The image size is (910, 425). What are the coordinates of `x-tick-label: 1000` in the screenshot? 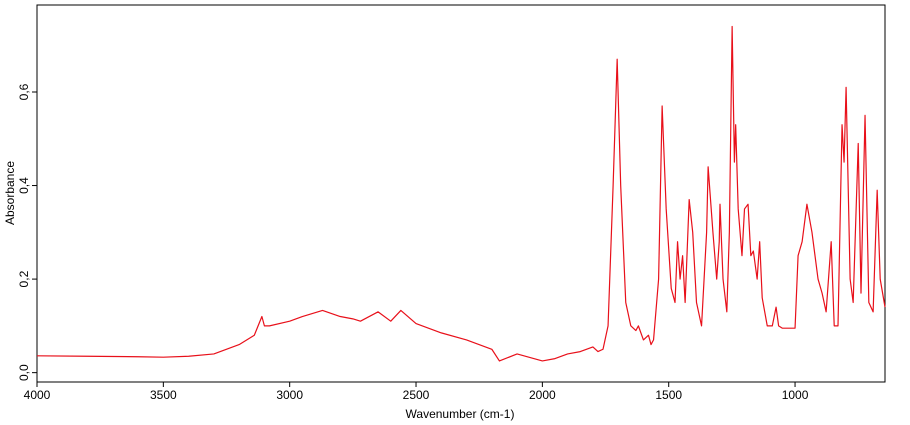 It's located at (795, 395).